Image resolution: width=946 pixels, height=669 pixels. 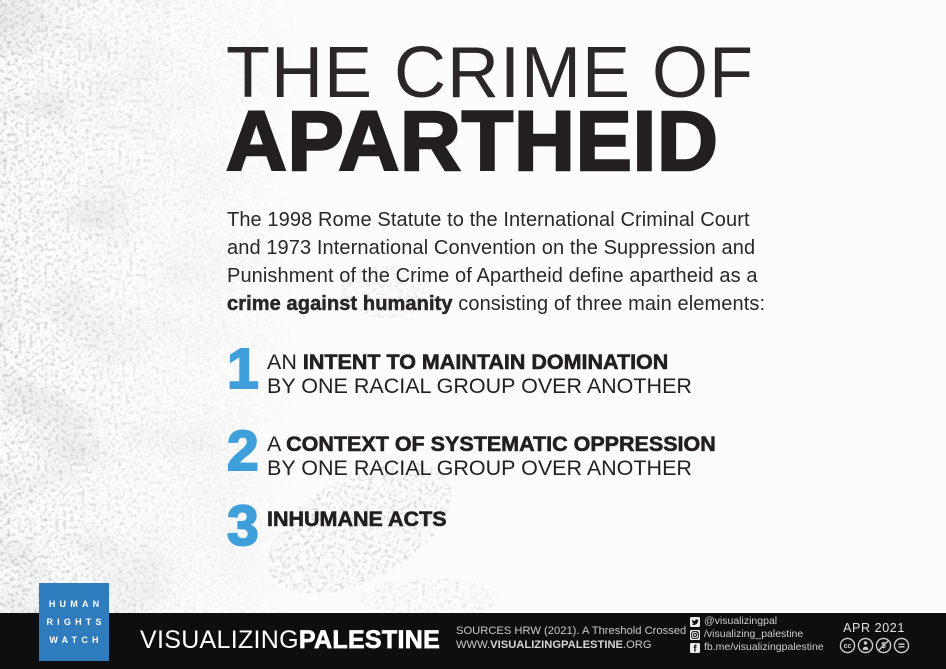 I want to click on item-bold: INHUMANE ACTS, so click(x=357, y=519).